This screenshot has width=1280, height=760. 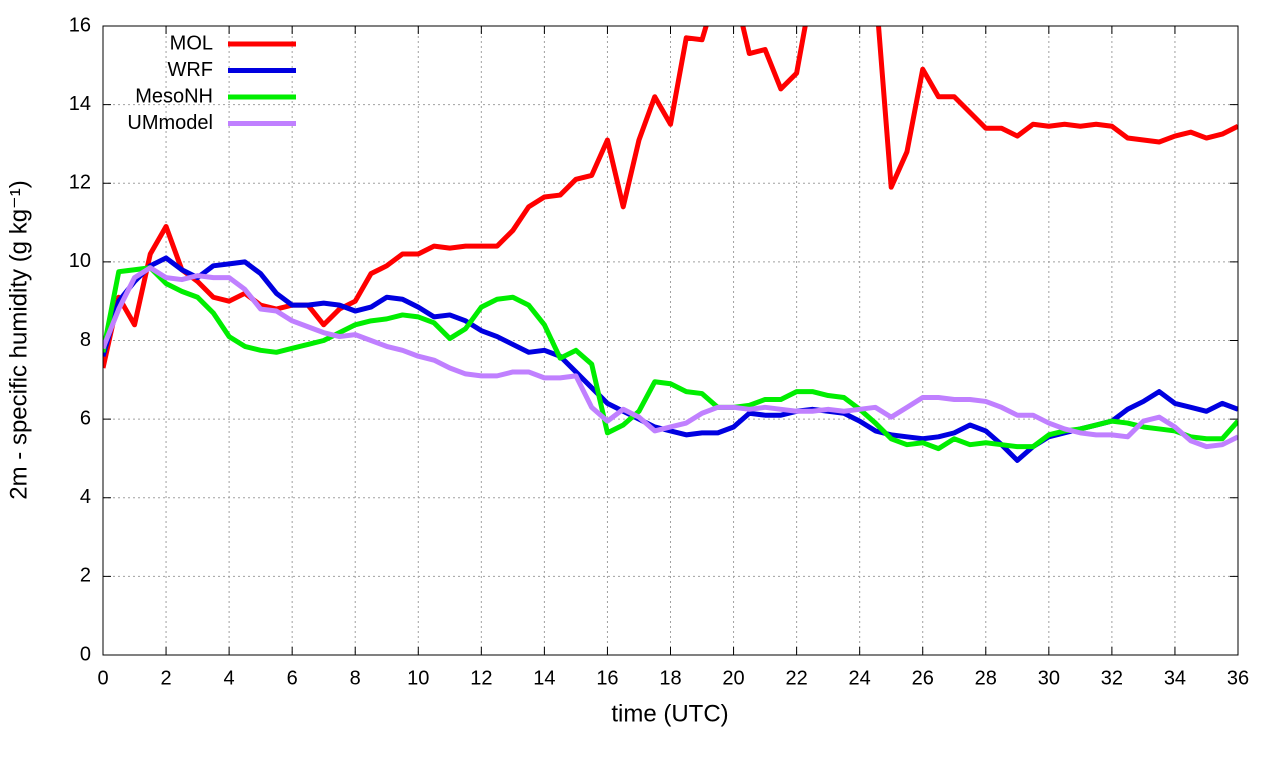 I want to click on x-tick-label: 10, so click(x=418, y=678).